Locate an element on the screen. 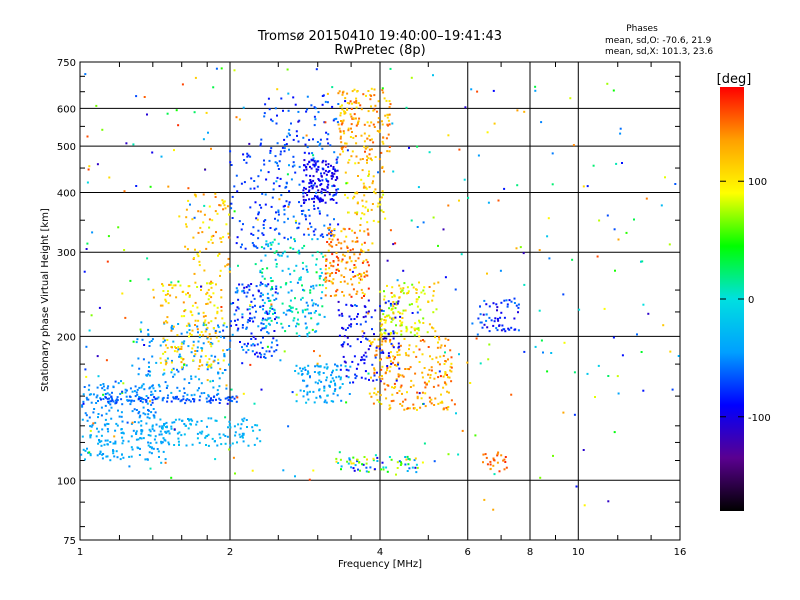 The height and width of the screenshot is (600, 800). y-tick-label: 600 is located at coordinates (66, 109).